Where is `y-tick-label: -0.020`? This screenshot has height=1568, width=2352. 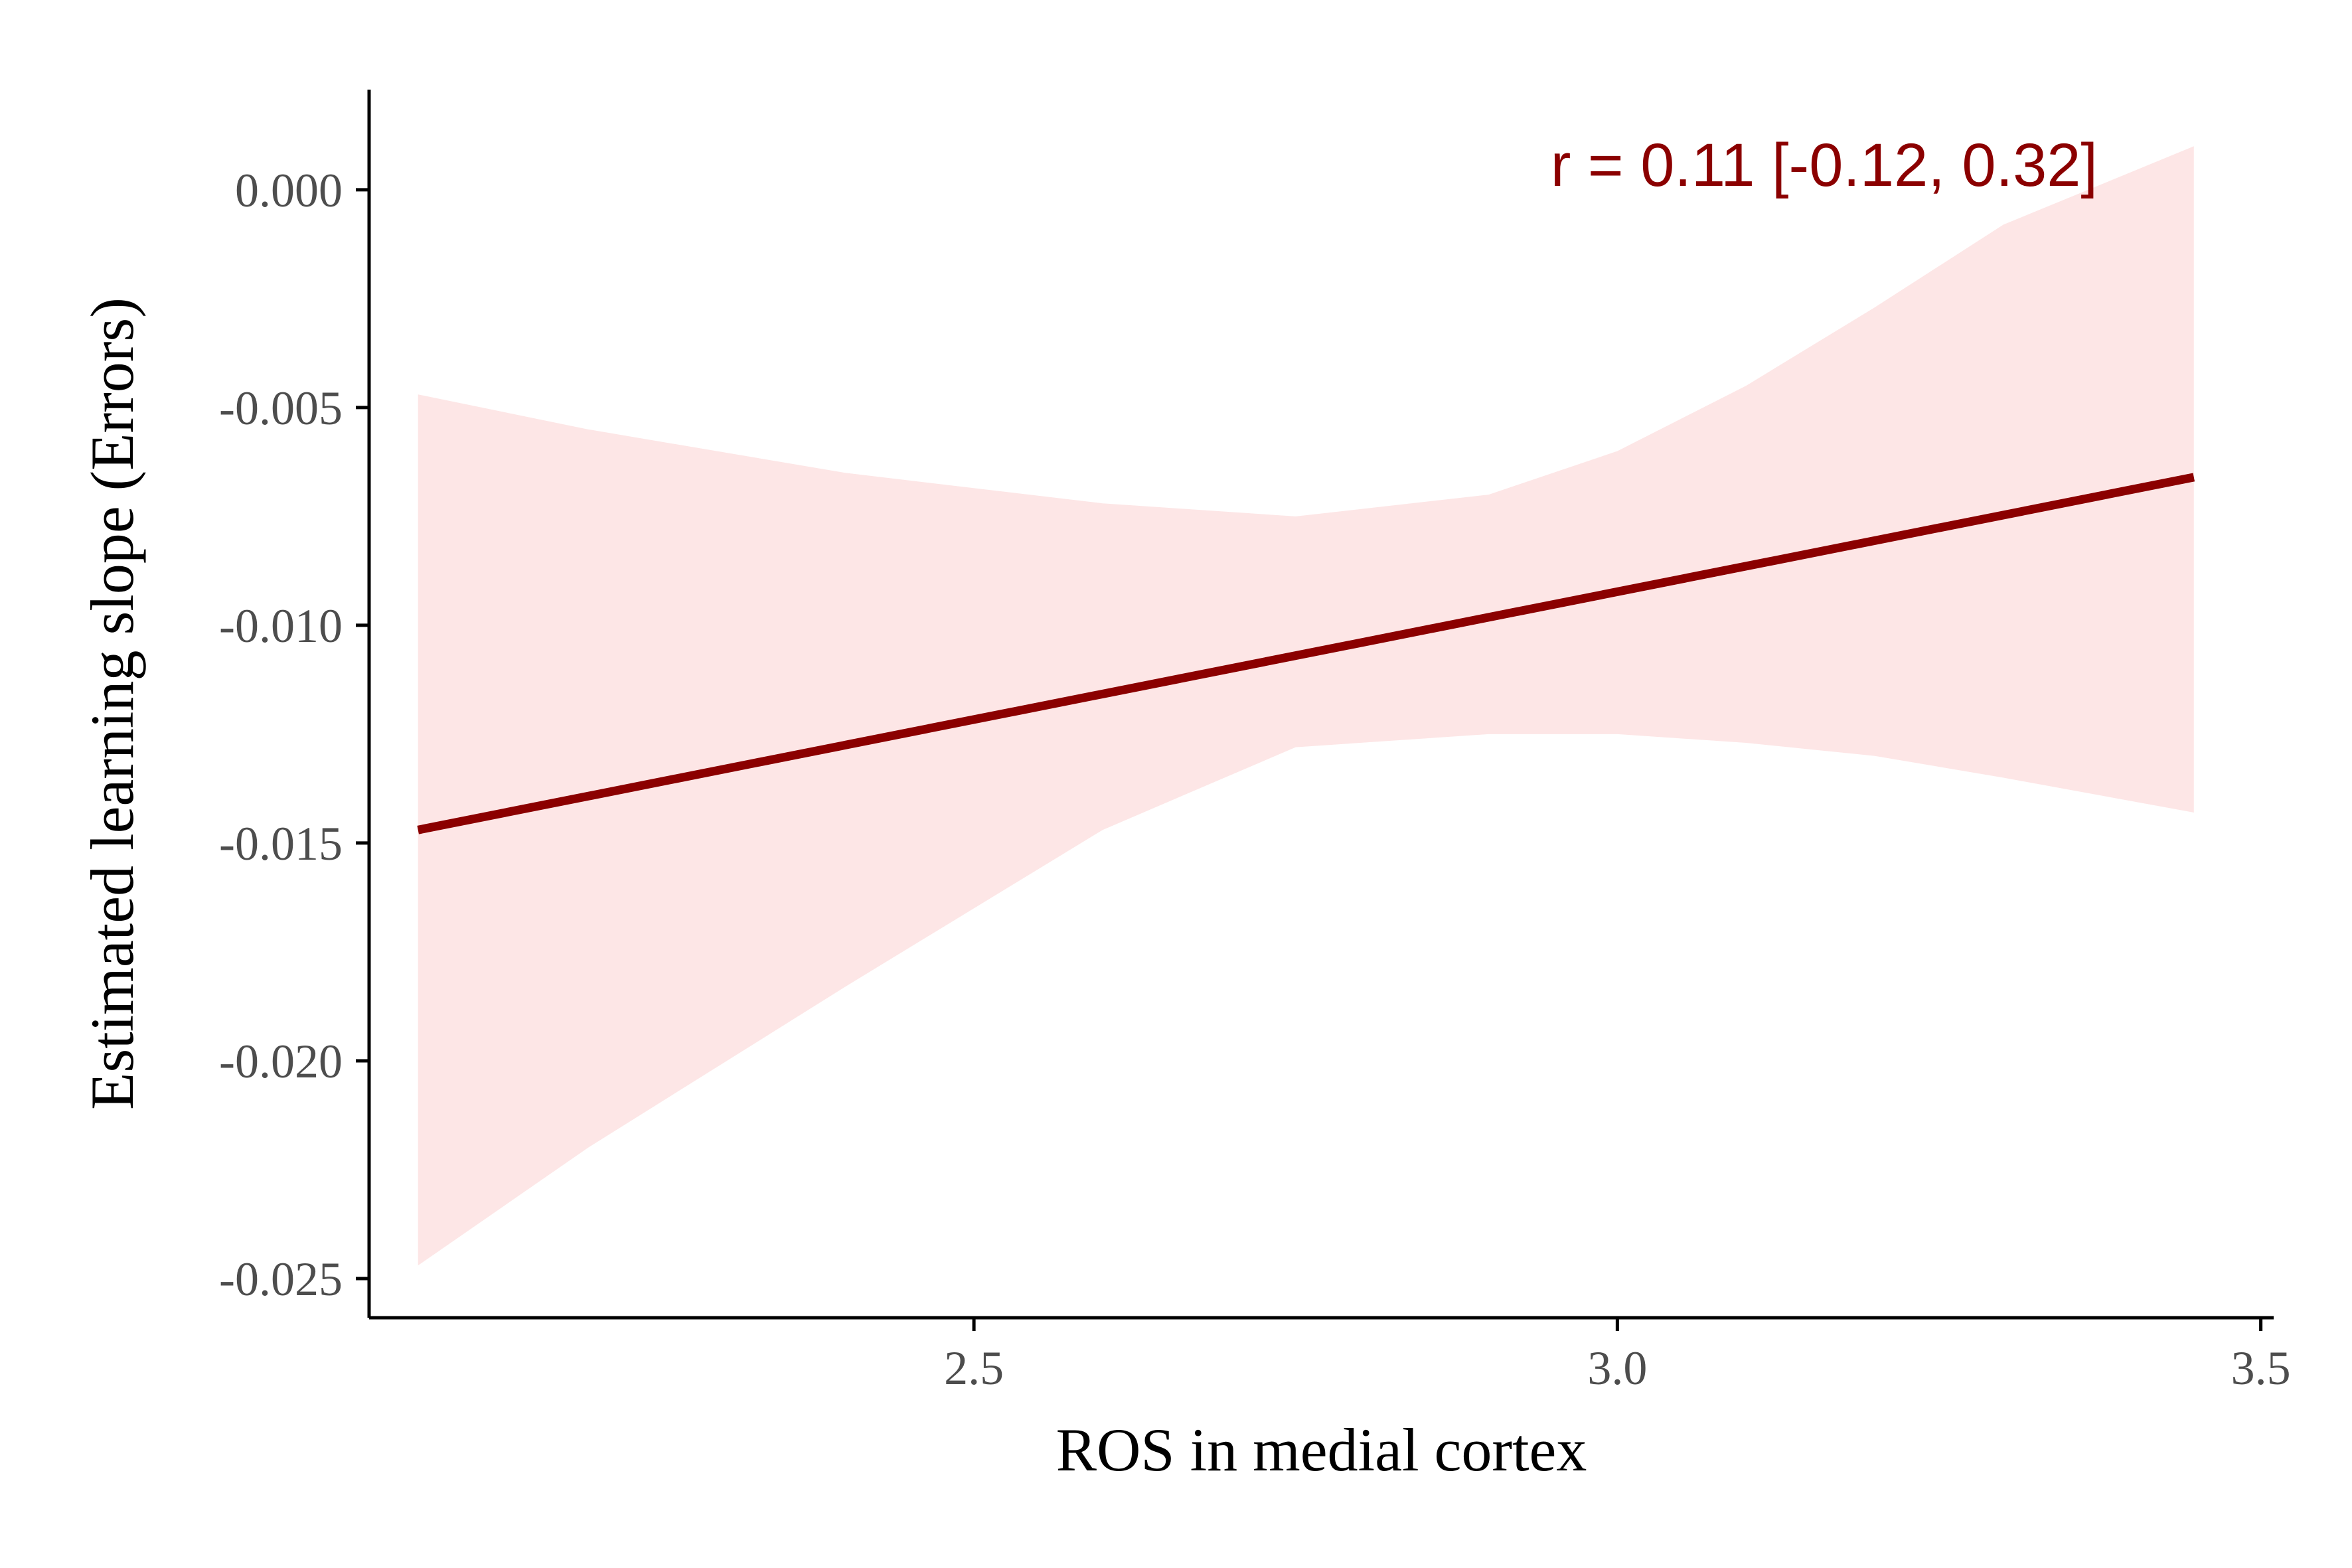 y-tick-label: -0.020 is located at coordinates (281, 1061).